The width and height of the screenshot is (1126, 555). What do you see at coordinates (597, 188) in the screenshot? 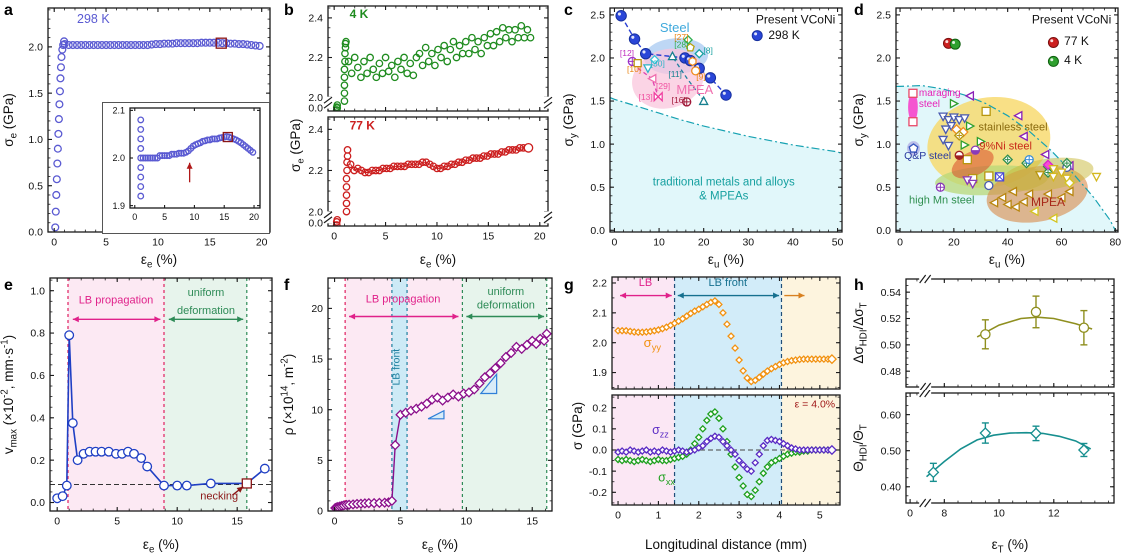
I see `svg-text: 0.5` at bounding box center [597, 188].